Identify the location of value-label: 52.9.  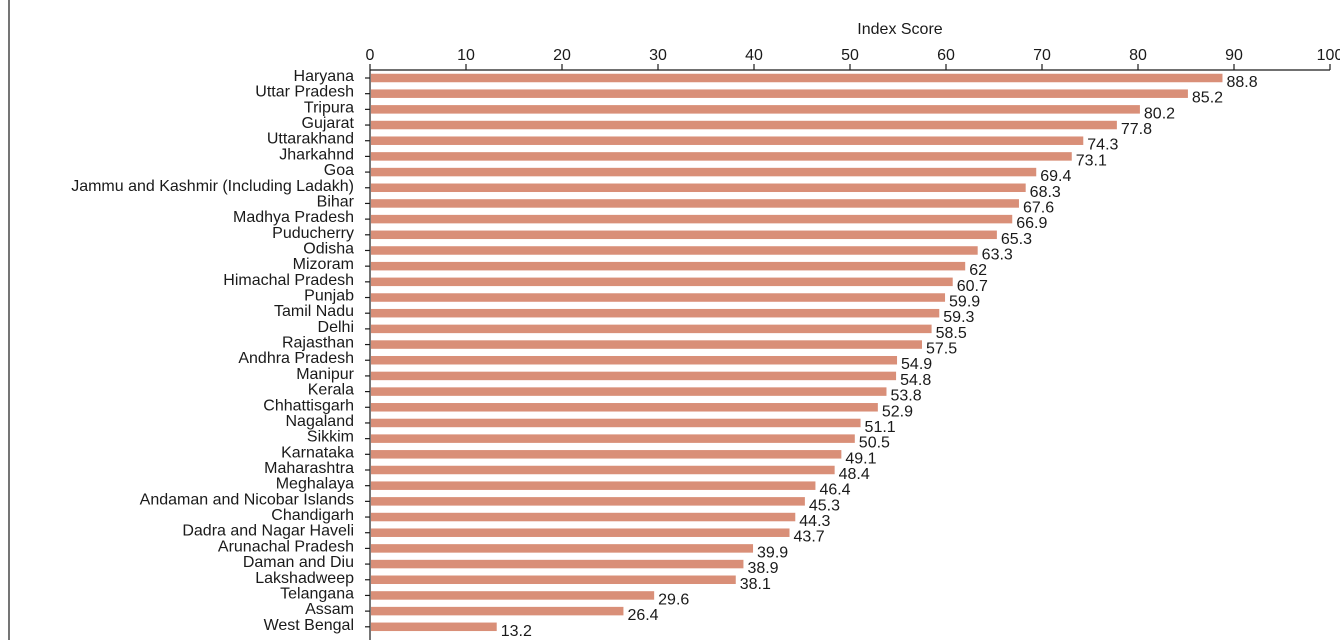
(897, 411).